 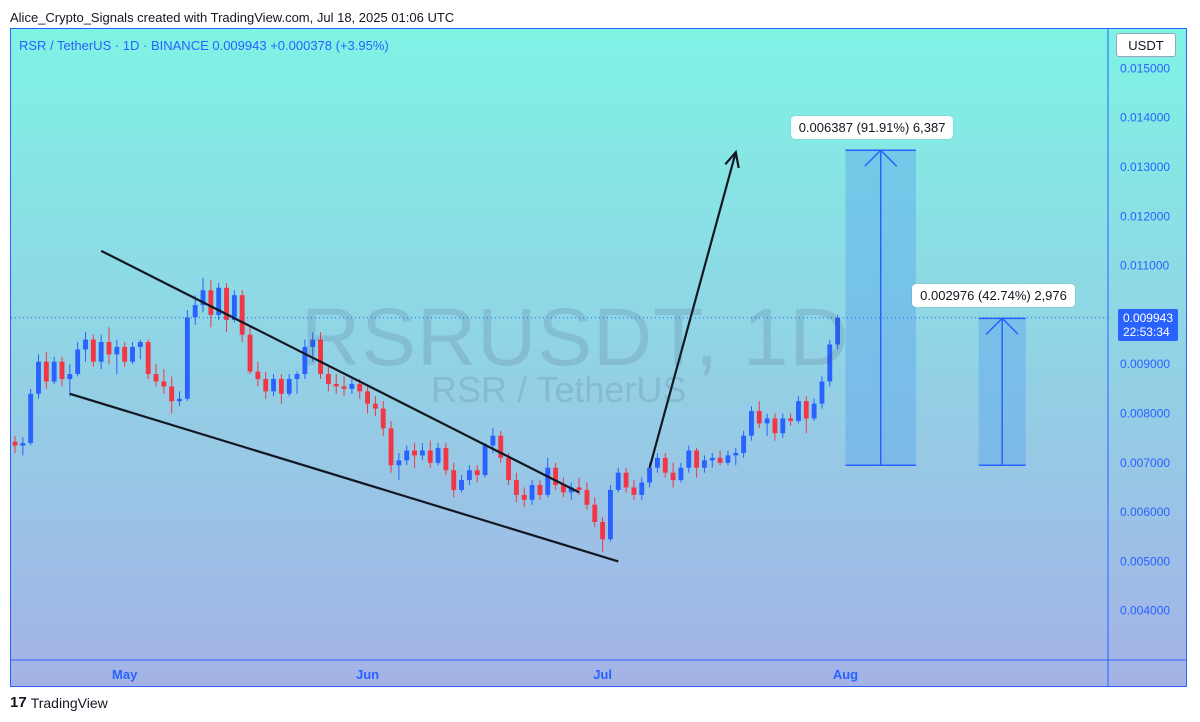 I want to click on last-price-countdown: 22:53:34, so click(x=1146, y=331).